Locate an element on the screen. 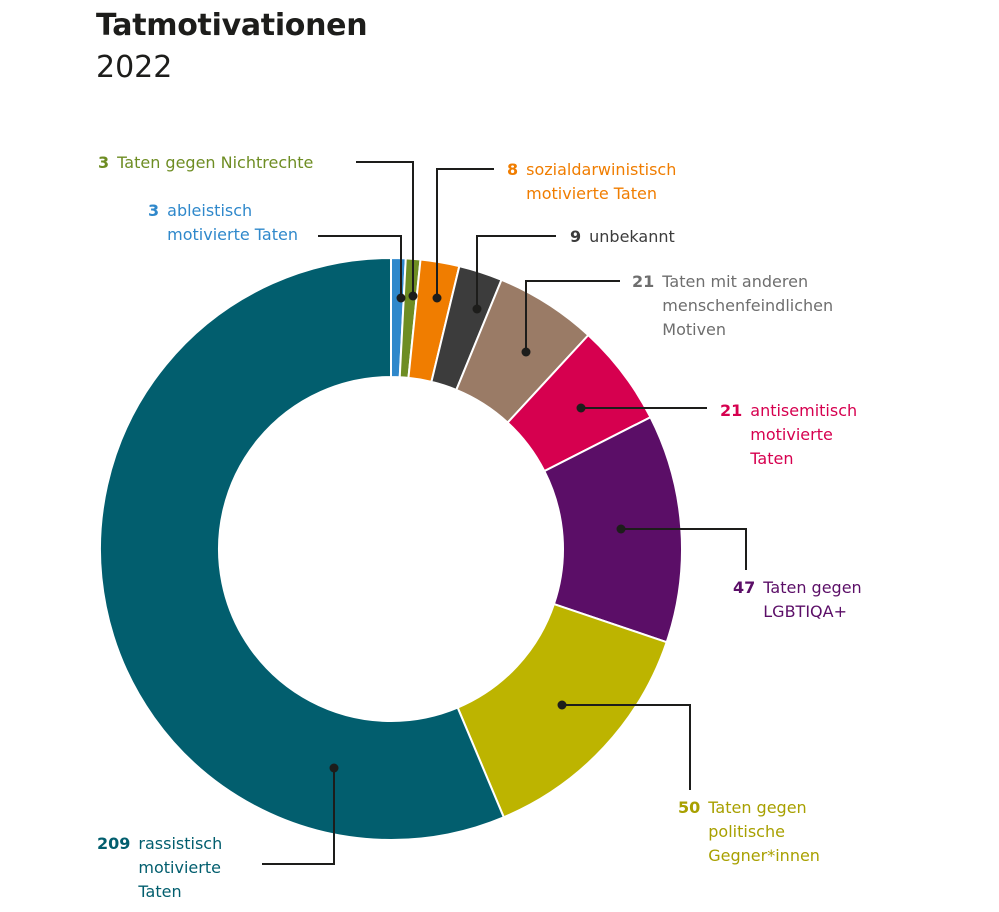 This screenshot has width=999, height=912. slice-label-line-2-1: motivierte Taten is located at coordinates (591, 193).